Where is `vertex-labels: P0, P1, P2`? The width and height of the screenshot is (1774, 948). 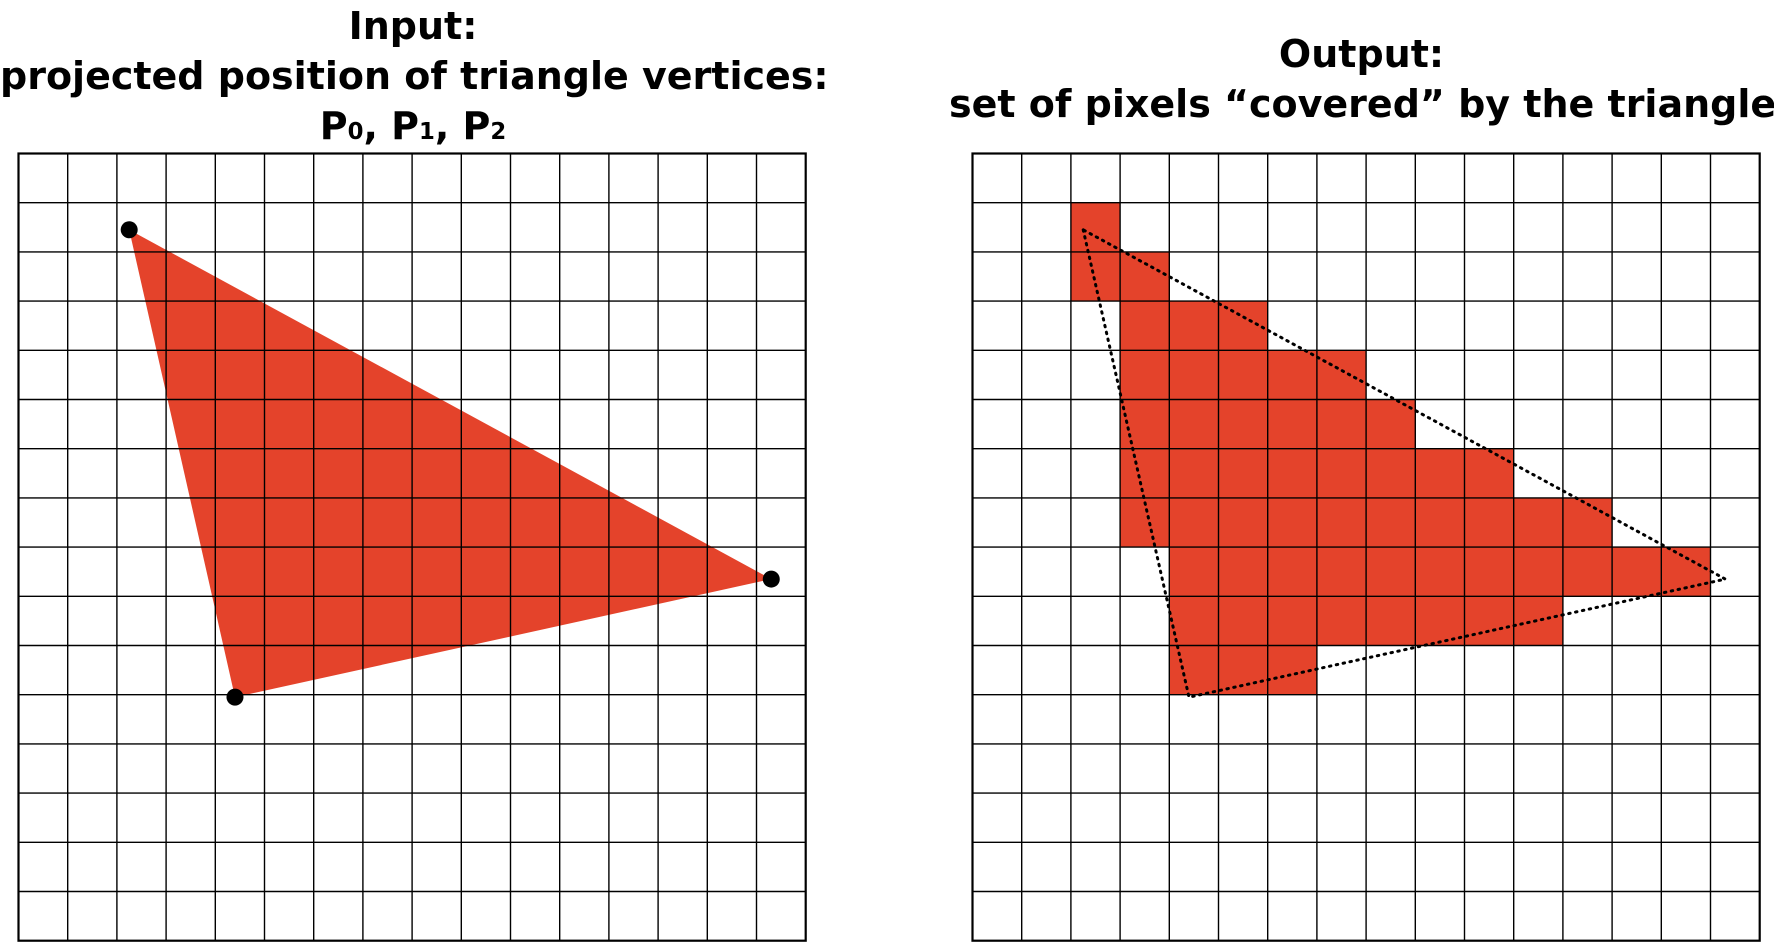 vertex-labels: P0, P1, P2 is located at coordinates (413, 126).